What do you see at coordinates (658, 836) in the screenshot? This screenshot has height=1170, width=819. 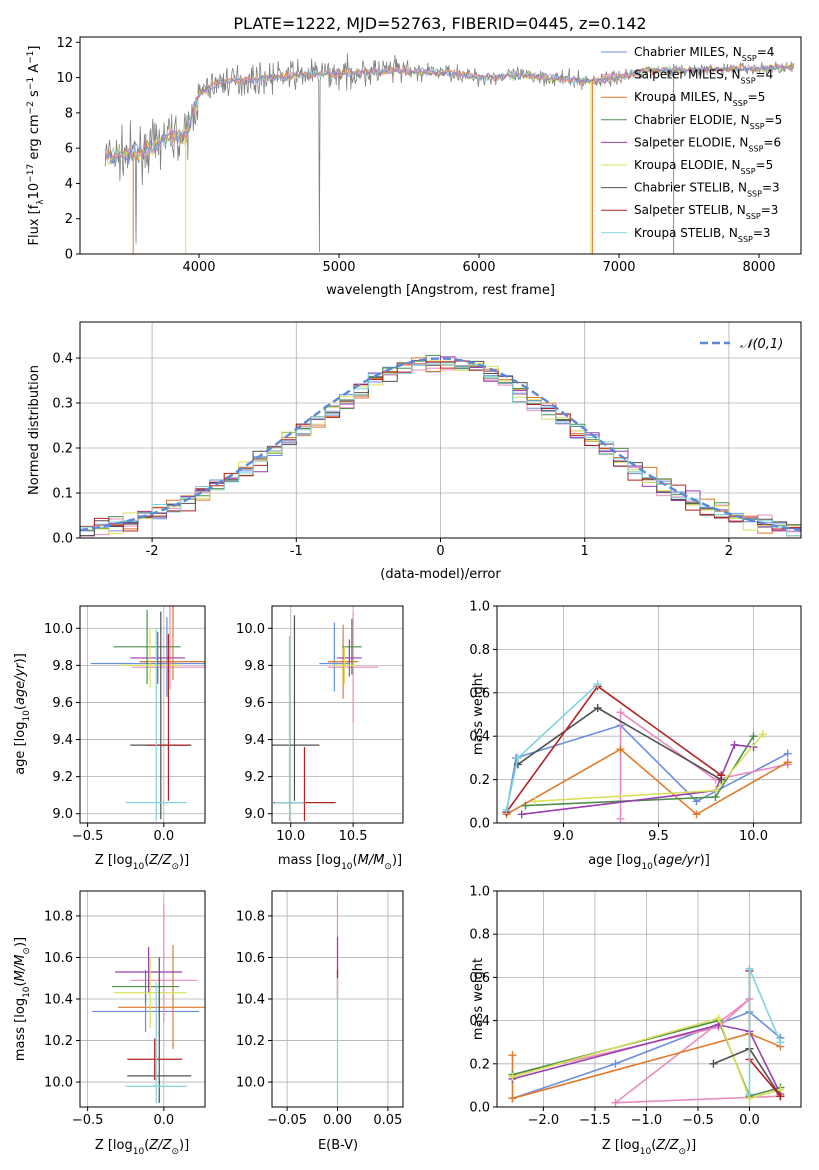 I see `x-tick-label: 9.5` at bounding box center [658, 836].